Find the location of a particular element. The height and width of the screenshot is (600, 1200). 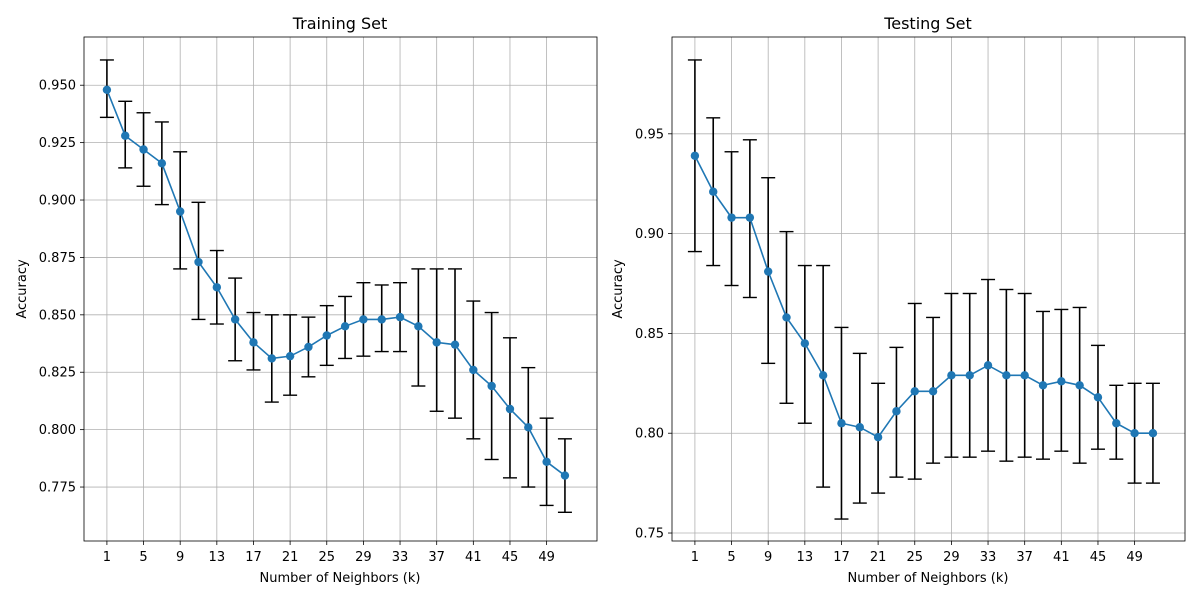

y-tick-label: 0.95 is located at coordinates (649, 134).